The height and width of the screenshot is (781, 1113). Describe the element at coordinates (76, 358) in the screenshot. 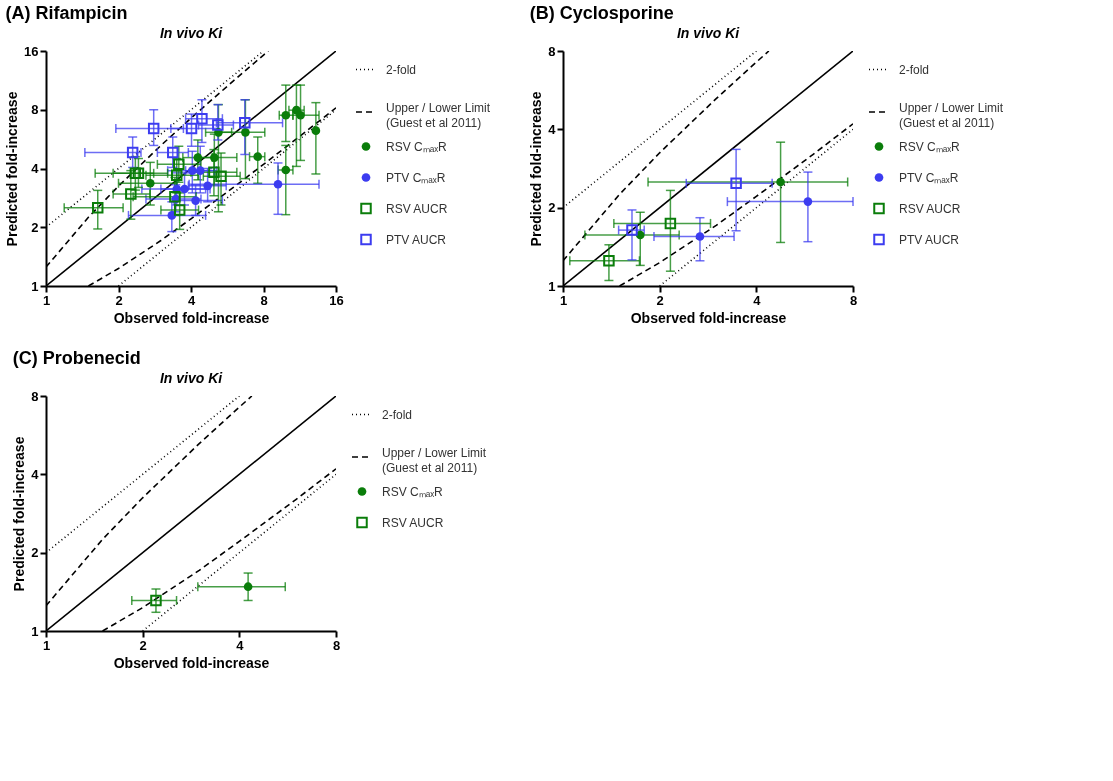

I see `chart-title: (C) Probenecid` at that location.